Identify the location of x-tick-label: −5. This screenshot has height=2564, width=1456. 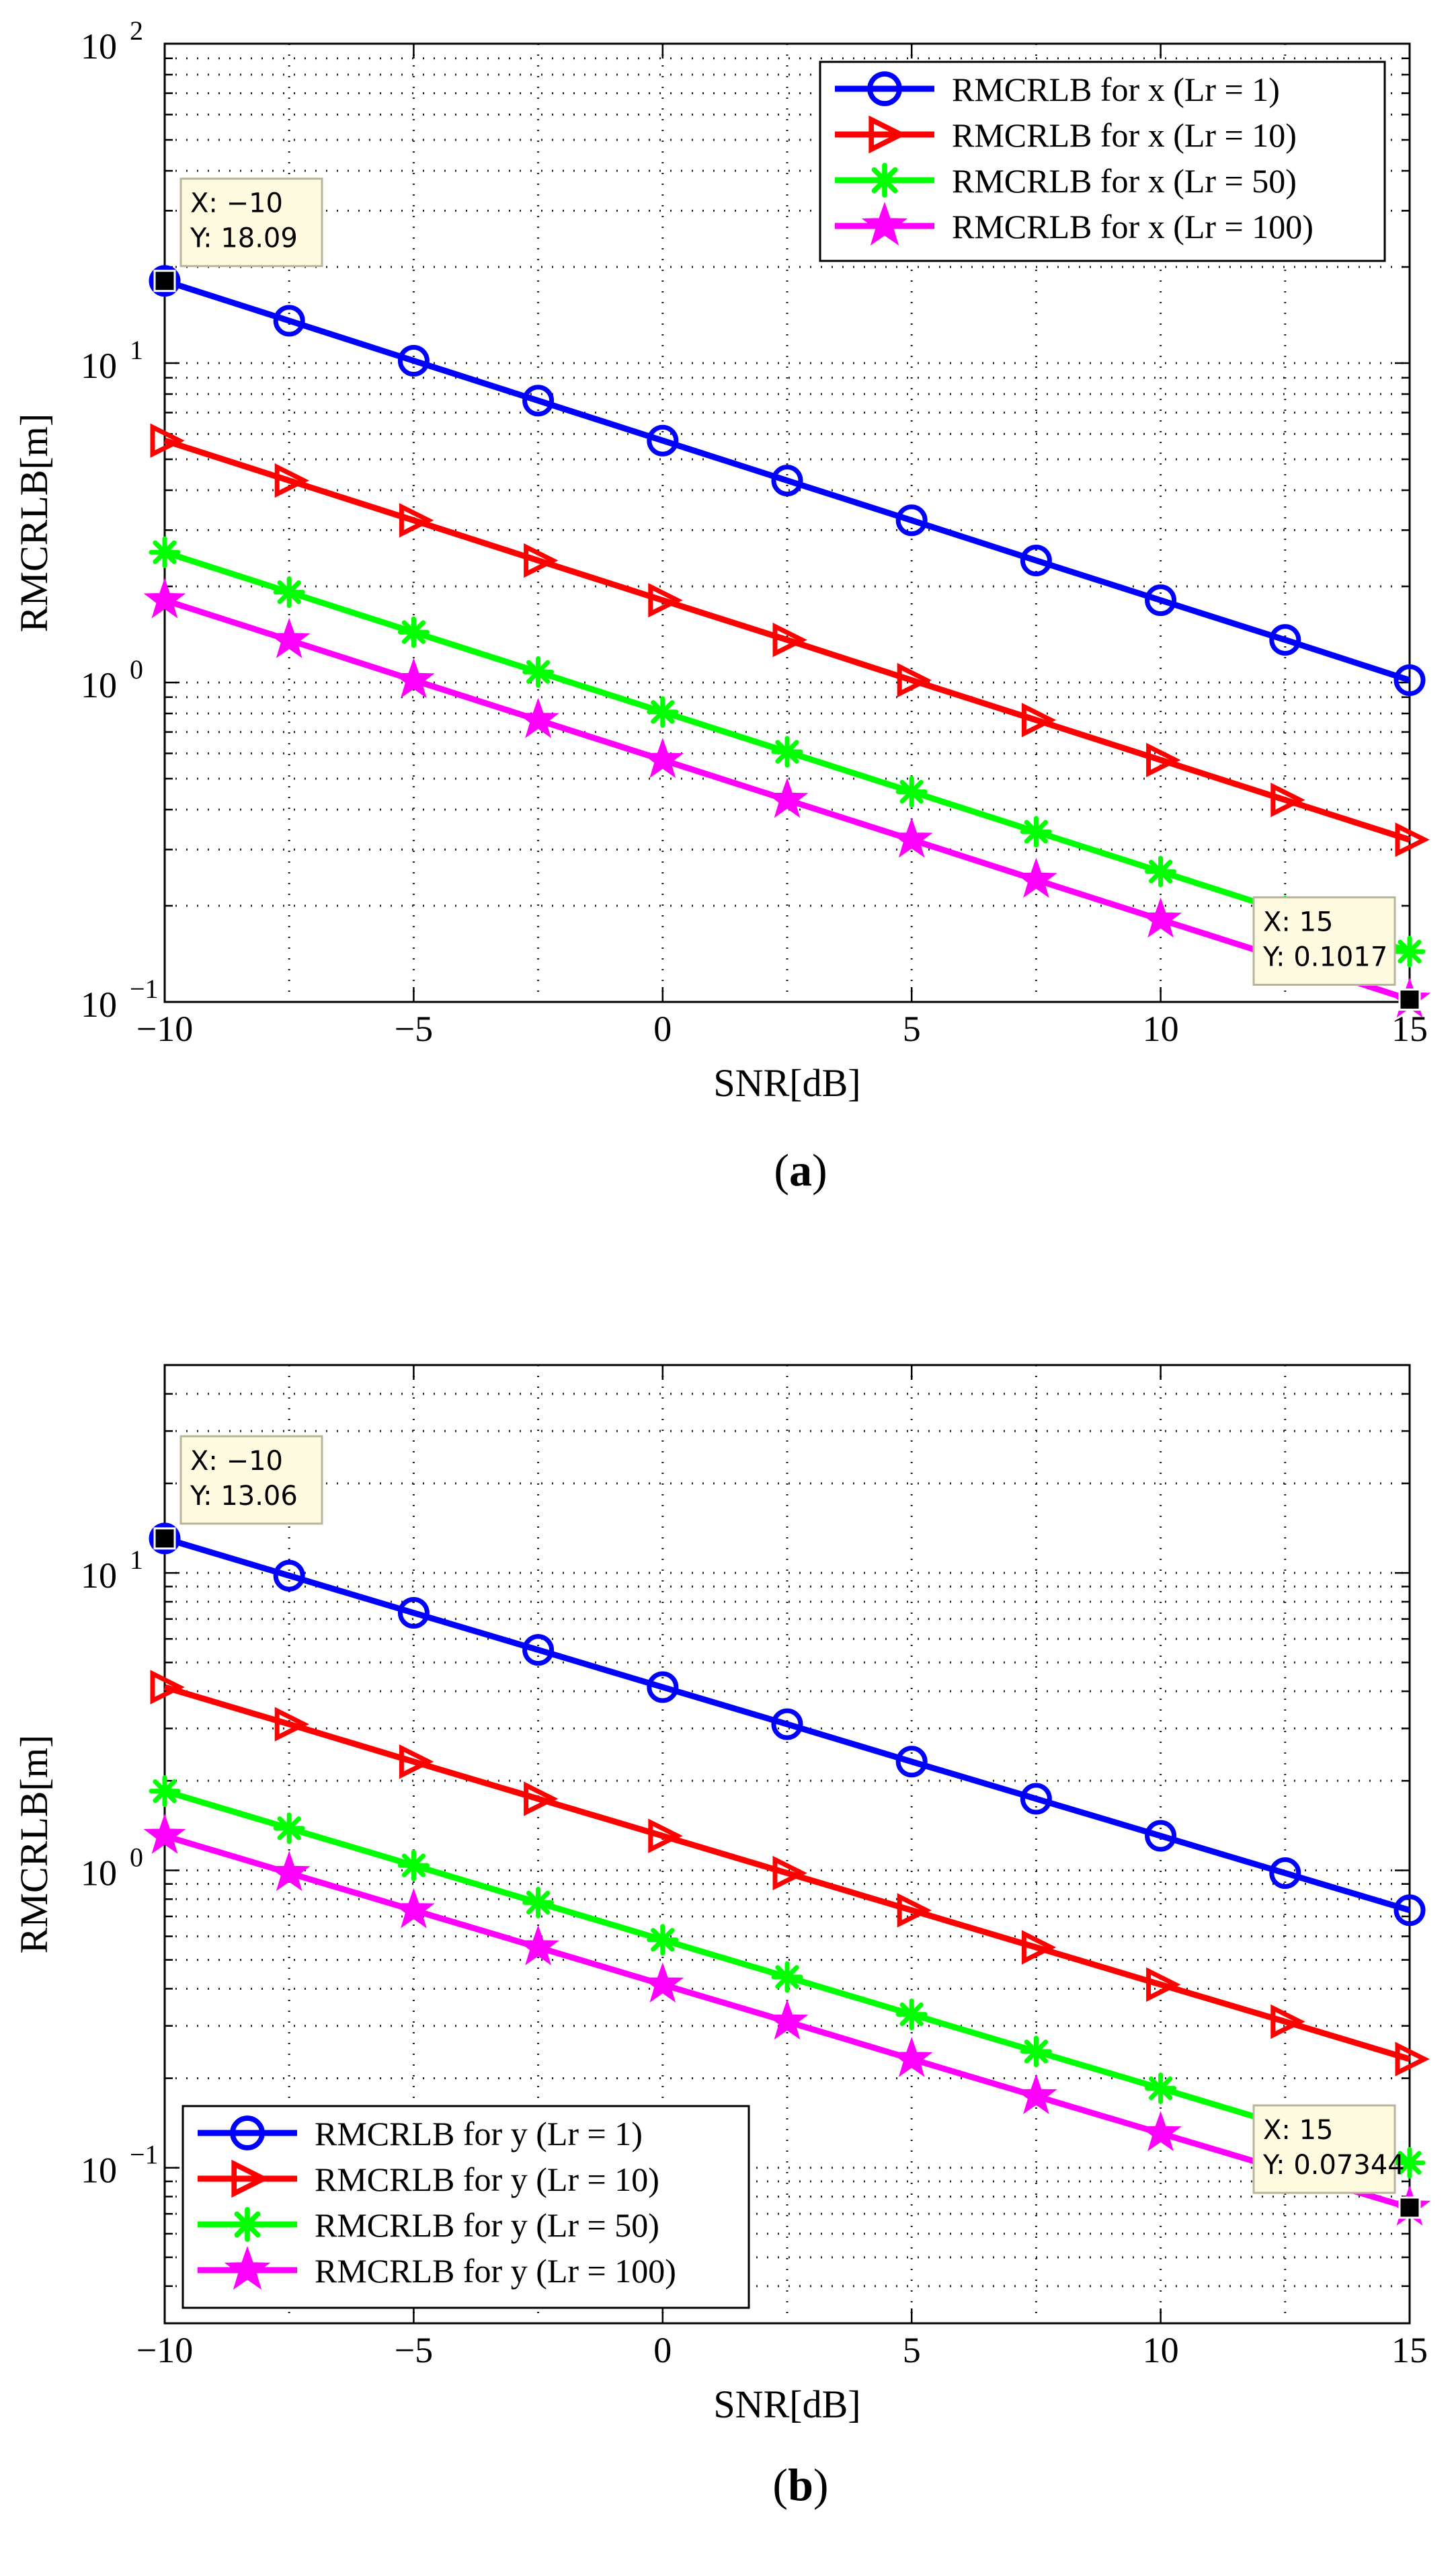
(414, 2350).